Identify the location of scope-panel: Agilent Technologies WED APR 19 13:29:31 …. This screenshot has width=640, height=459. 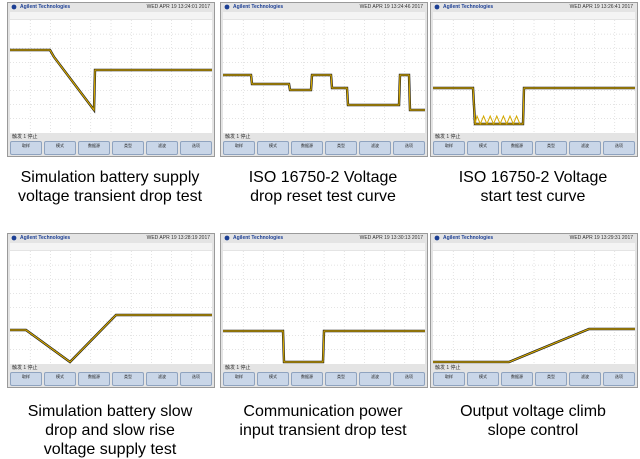
(534, 310).